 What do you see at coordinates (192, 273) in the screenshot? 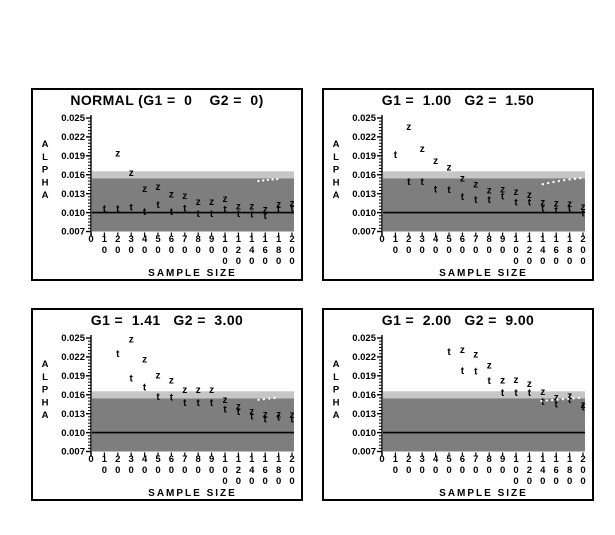
I see `x-axis-title: SAMPLE SIZE` at bounding box center [192, 273].